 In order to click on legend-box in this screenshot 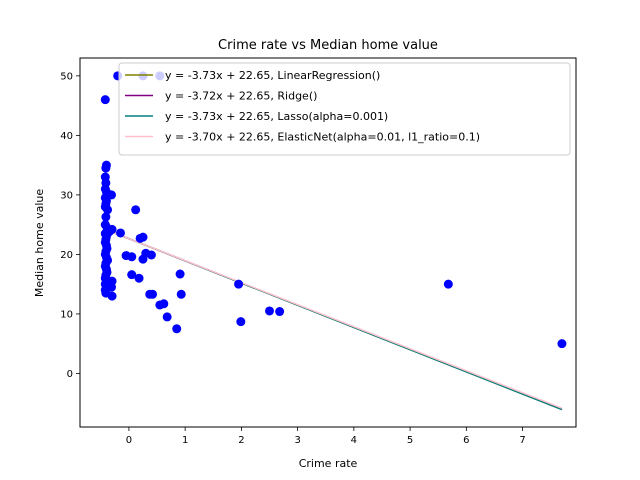, I will do `click(344, 109)`.